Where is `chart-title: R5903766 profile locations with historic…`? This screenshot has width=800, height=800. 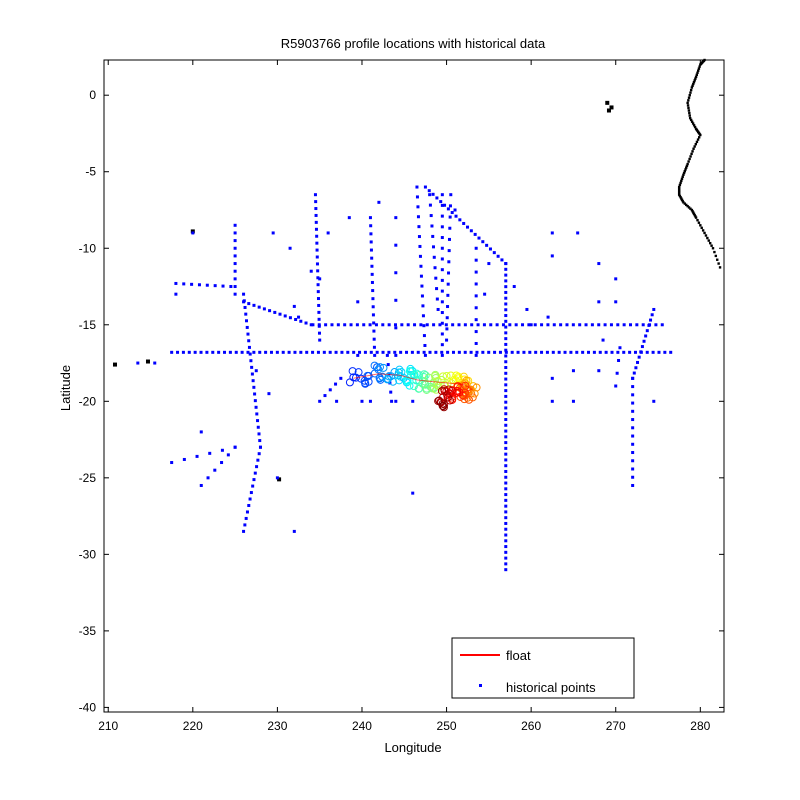 chart-title: R5903766 profile locations with historic… is located at coordinates (413, 43).